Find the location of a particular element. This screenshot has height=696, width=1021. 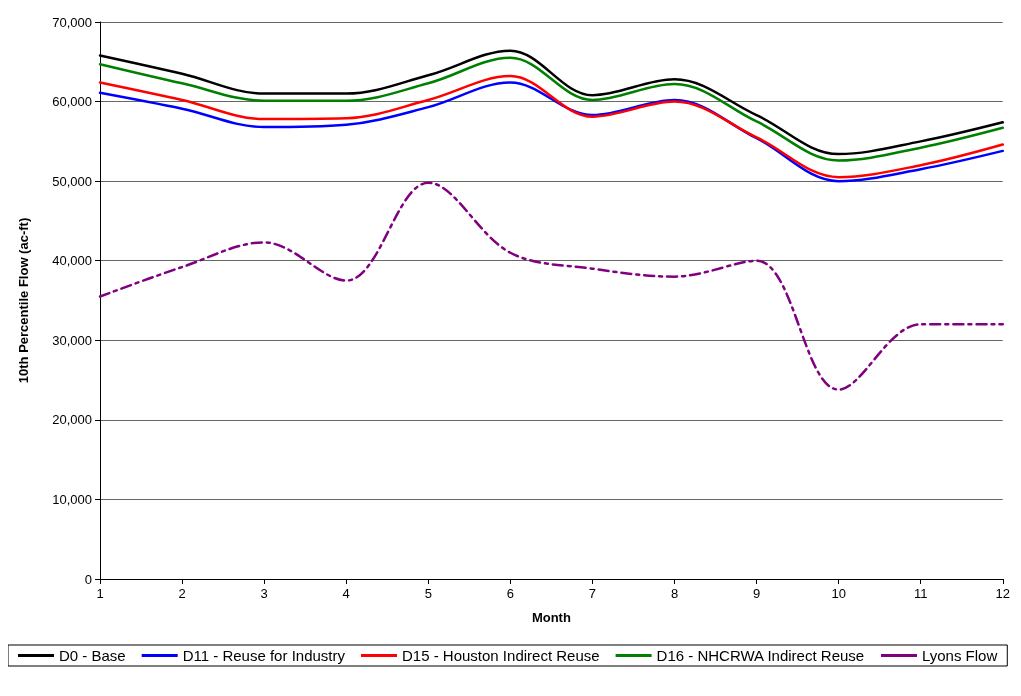

x-tick-label: 7 is located at coordinates (592, 593).